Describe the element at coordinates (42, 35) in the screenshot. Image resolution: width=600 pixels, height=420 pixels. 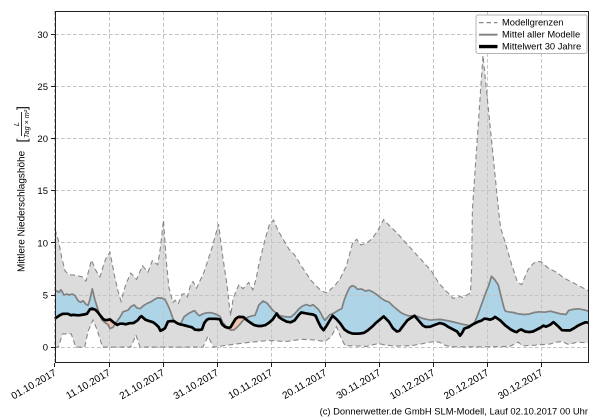
I see `svg-text: 30` at that location.